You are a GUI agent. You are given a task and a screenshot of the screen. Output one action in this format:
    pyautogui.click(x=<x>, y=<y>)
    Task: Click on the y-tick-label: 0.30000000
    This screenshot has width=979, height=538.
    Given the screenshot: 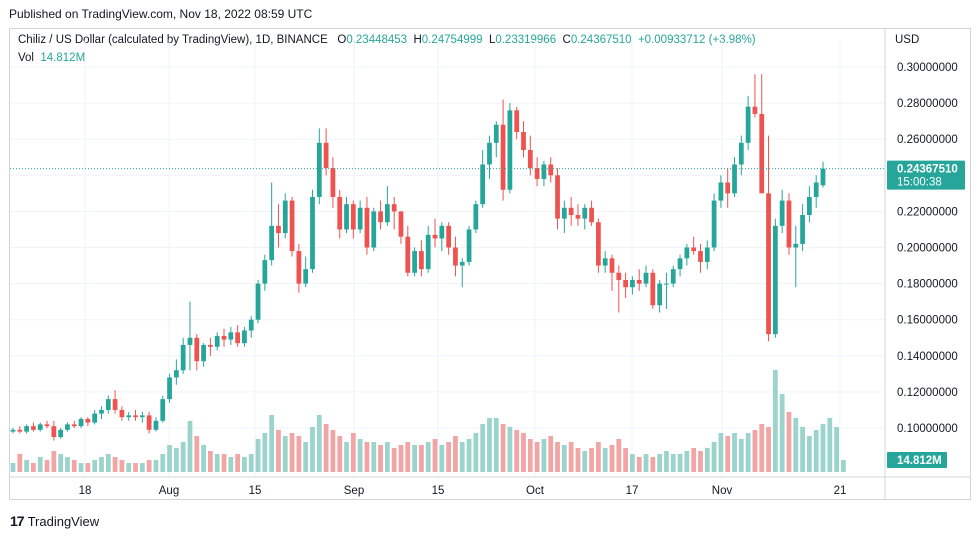 What is the action you would take?
    pyautogui.click(x=927, y=68)
    